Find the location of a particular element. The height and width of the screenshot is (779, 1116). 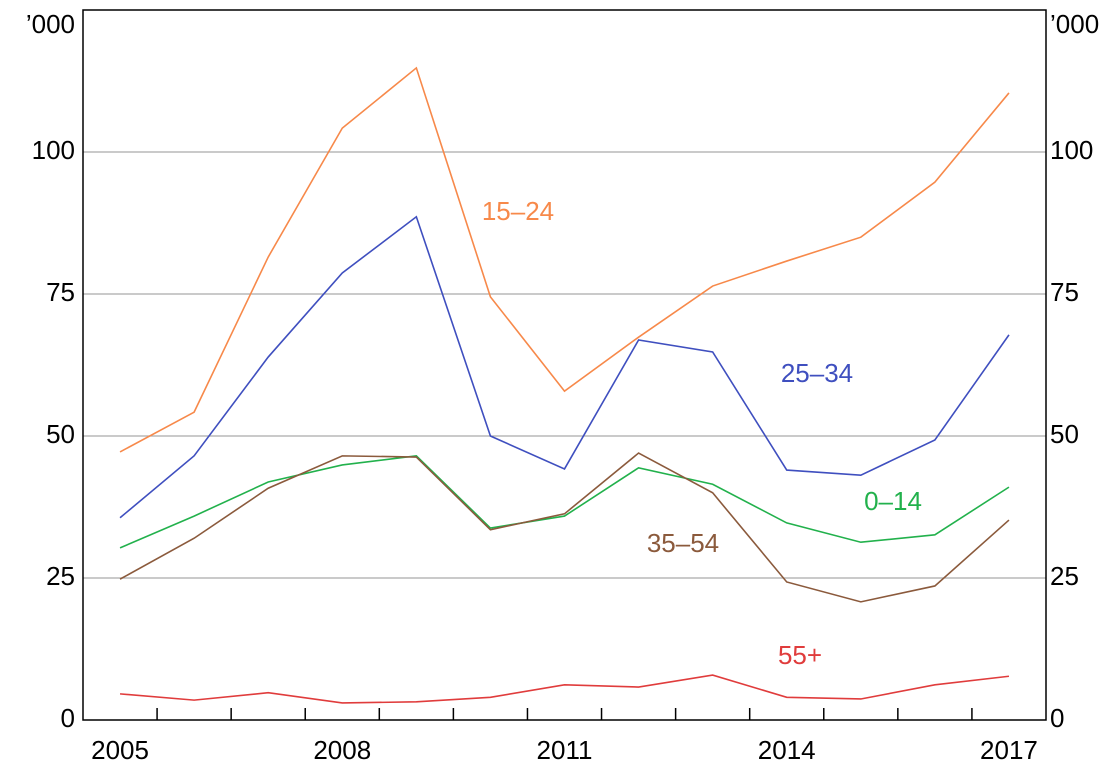

y2-tick-label: 25 is located at coordinates (1064, 576).